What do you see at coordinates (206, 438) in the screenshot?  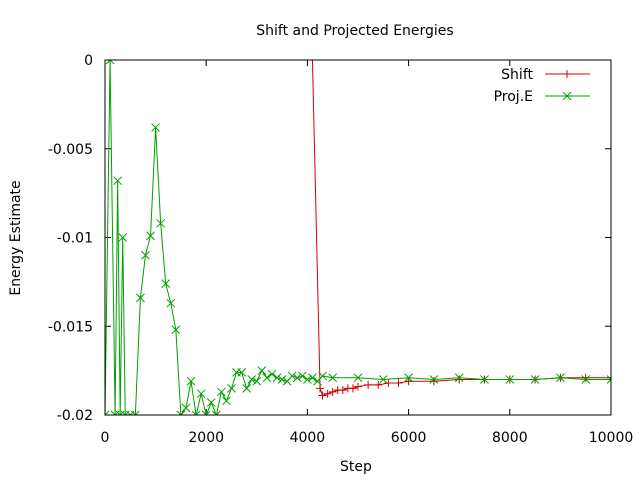 I see `x-tick-label: 2000` at bounding box center [206, 438].